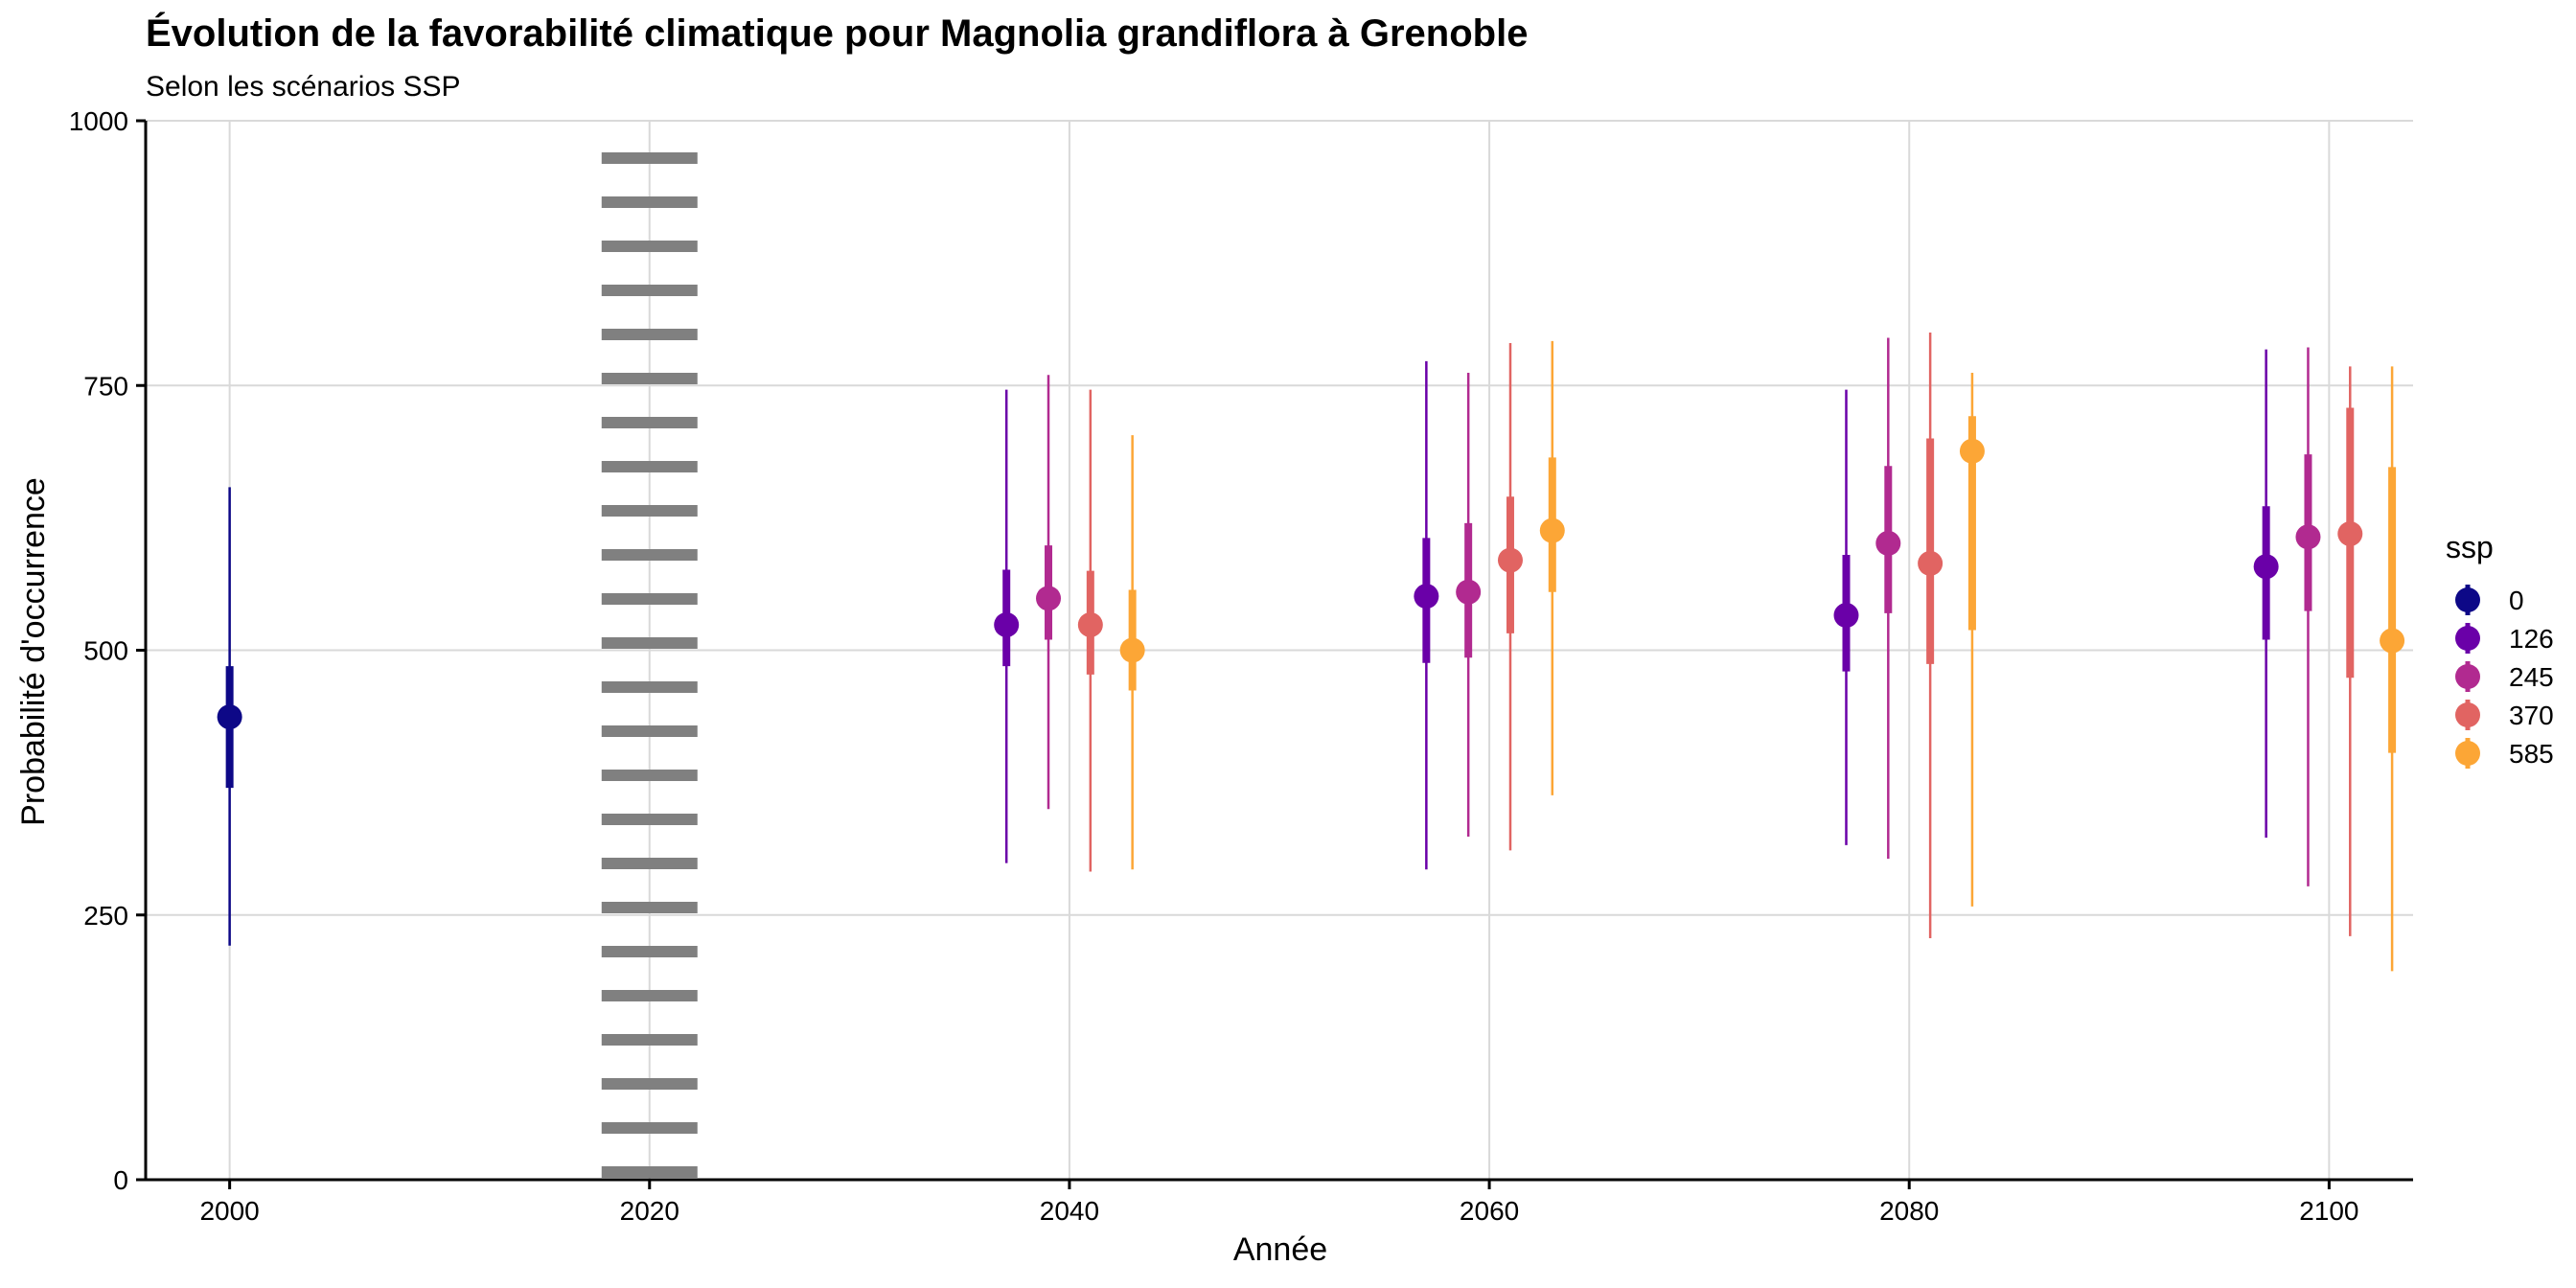  Describe the element at coordinates (2504, 638) in the screenshot. I see `legend-item-126: 126` at that location.